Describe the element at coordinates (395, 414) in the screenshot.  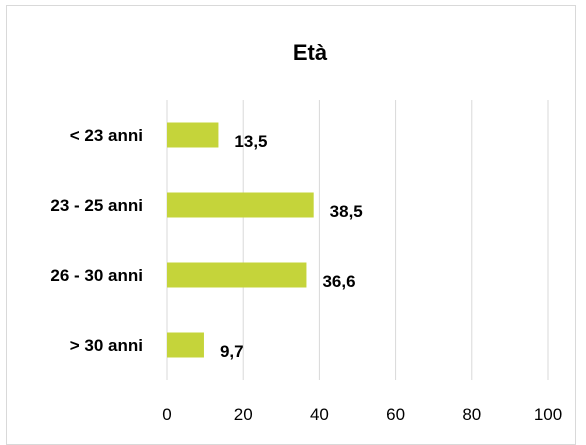
I see `x-tick-label: 60` at that location.